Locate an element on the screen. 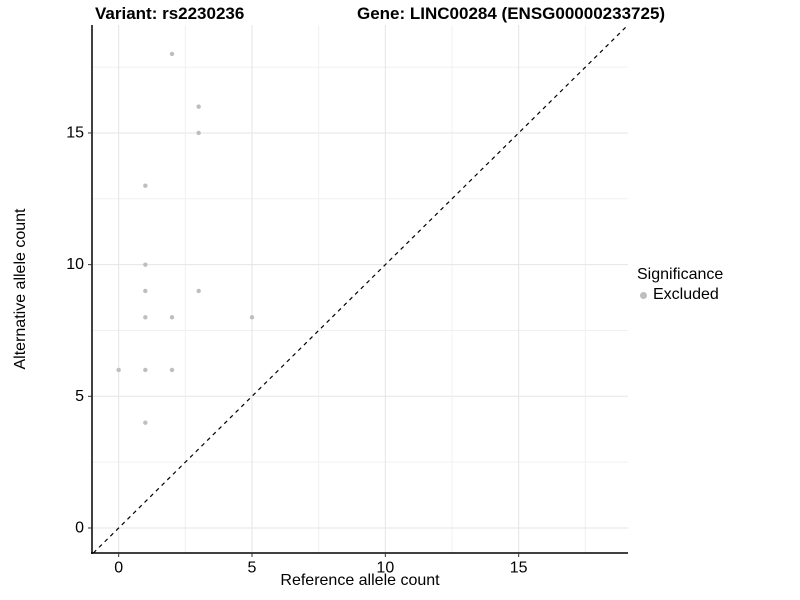 The width and height of the screenshot is (800, 600). y-tick-label: 0 is located at coordinates (79, 527).